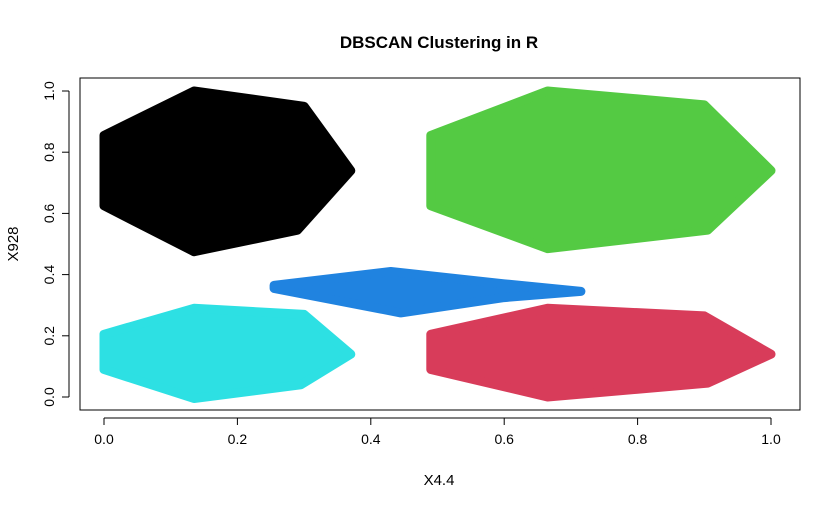  Describe the element at coordinates (371, 439) in the screenshot. I see `x-tick-label: 0.4` at that location.